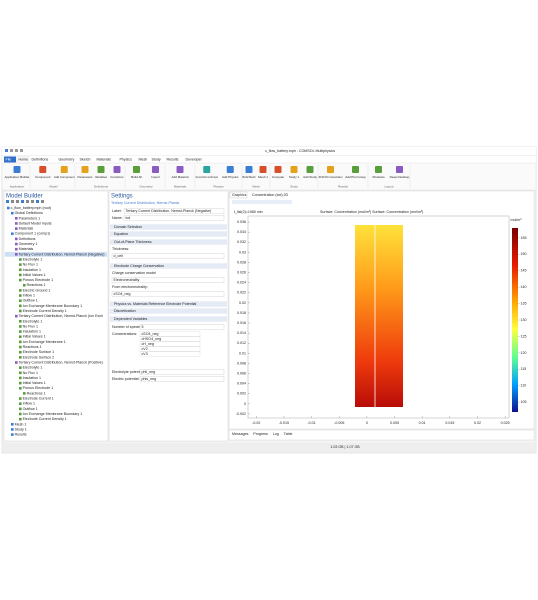 The image size is (538, 600). Describe the element at coordinates (119, 256) in the screenshot. I see `input-value: d_cell` at that location.